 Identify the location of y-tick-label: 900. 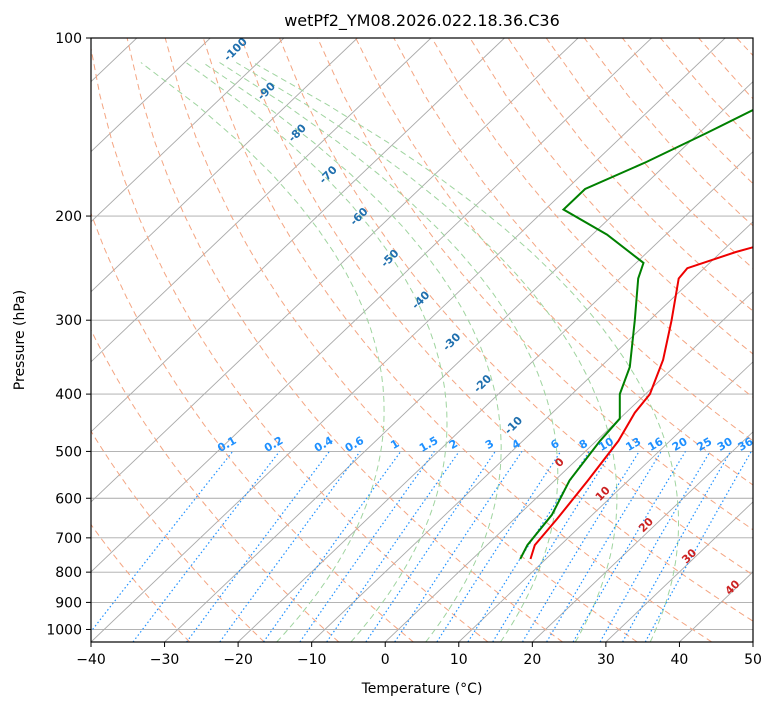
(68, 603).